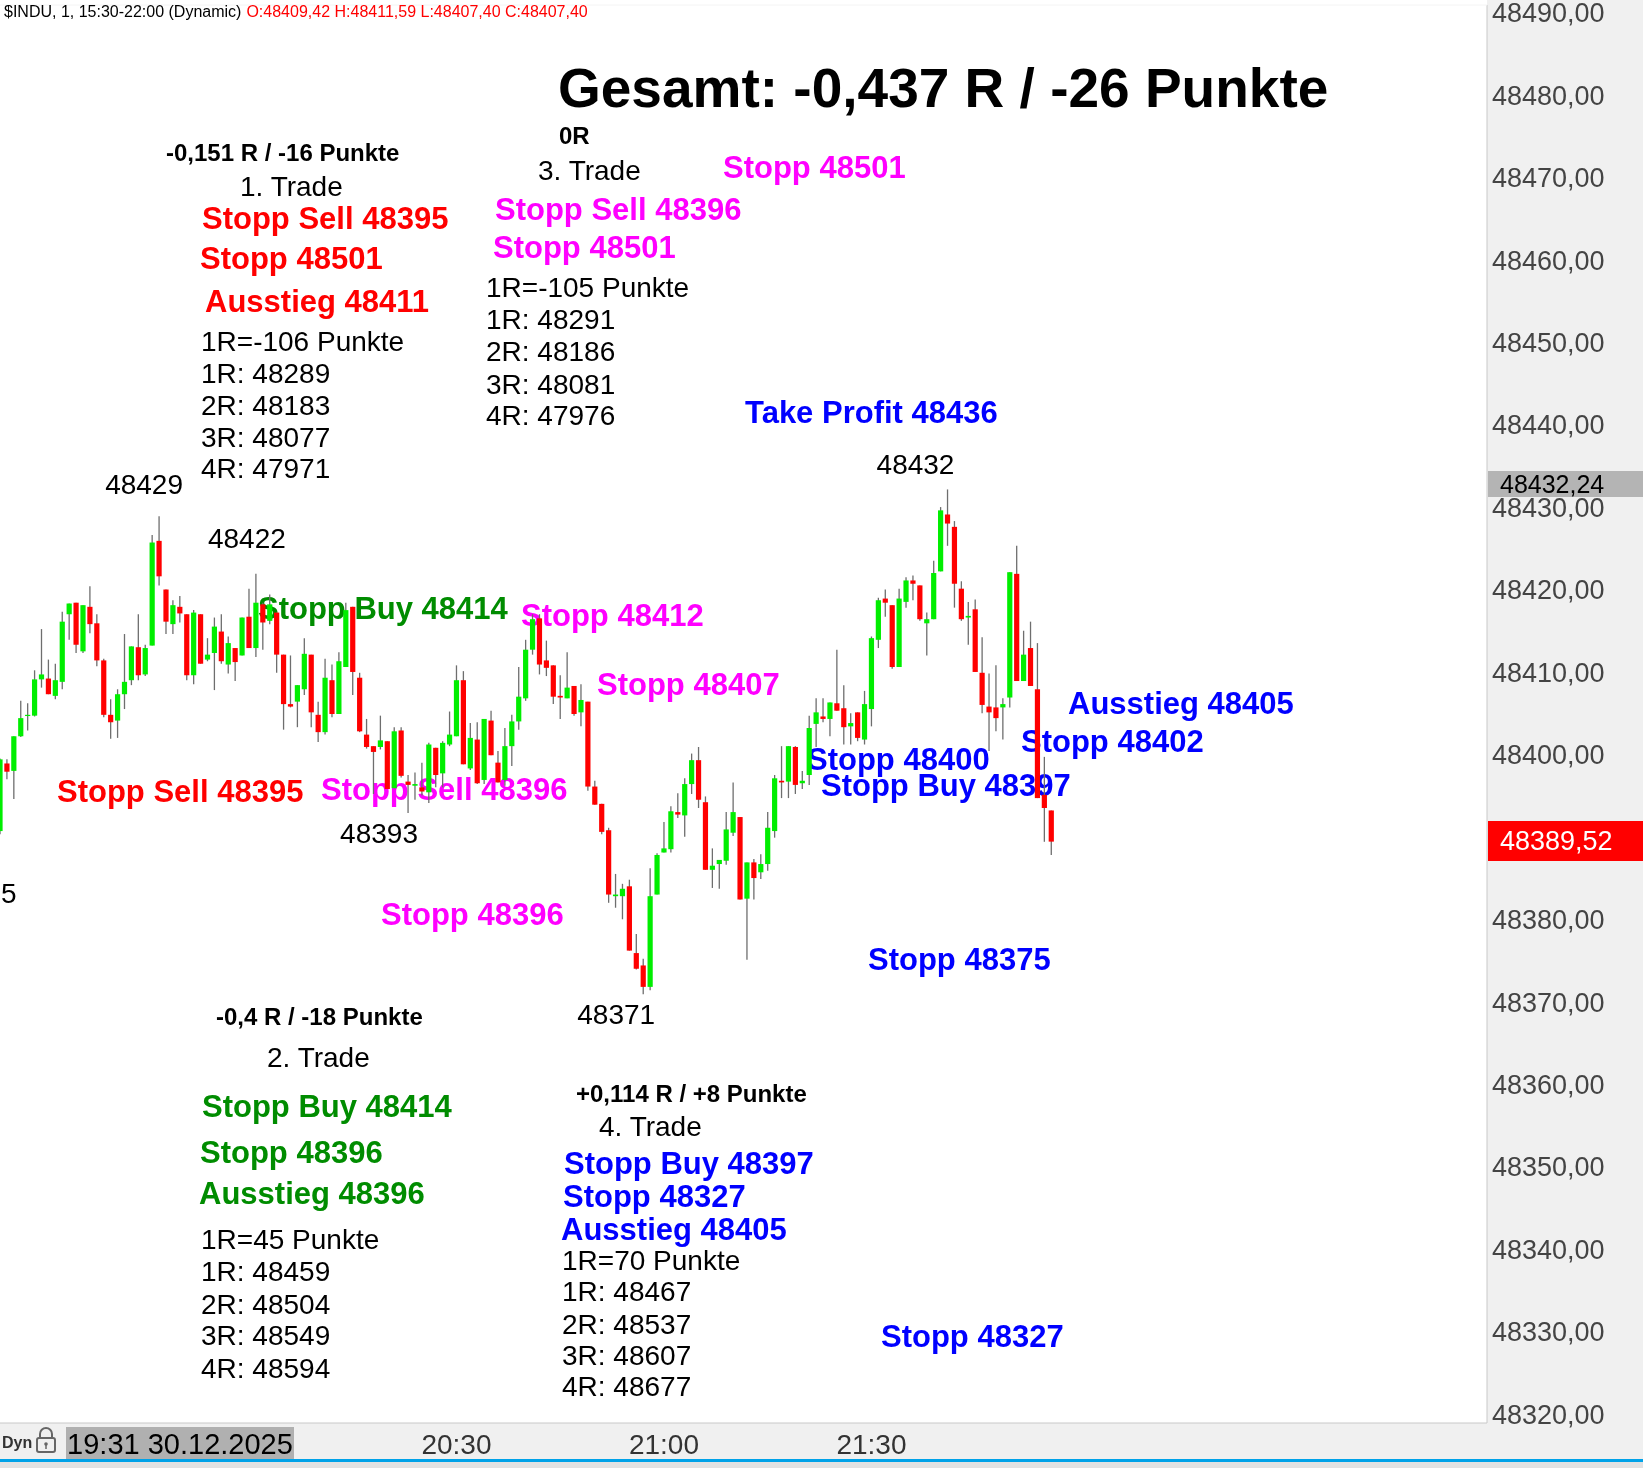 Image resolution: width=1643 pixels, height=1468 pixels. Describe the element at coordinates (379, 833) in the screenshot. I see `annotation: 48393` at that location.